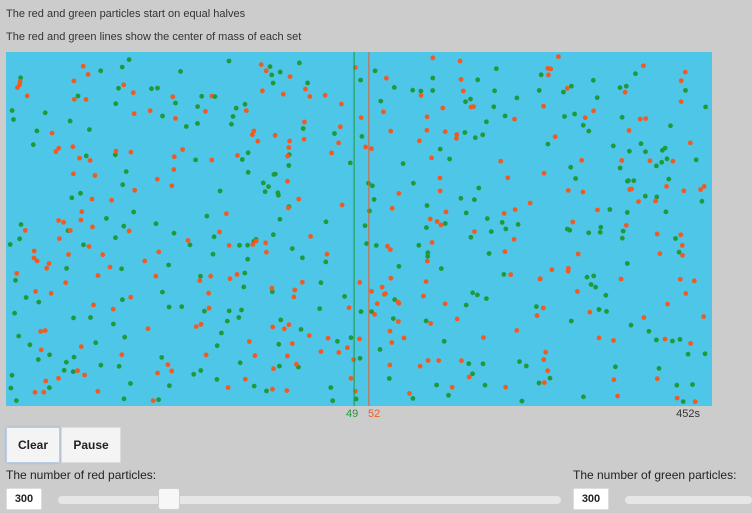  I want to click on red-particles-slider-track, so click(309, 500).